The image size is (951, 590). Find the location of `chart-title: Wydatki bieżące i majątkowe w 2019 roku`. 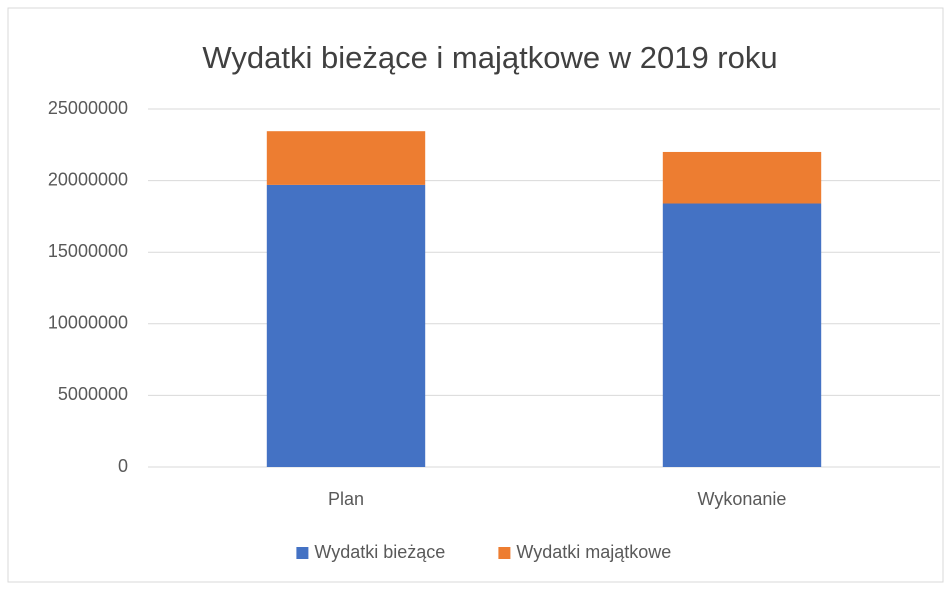

chart-title: Wydatki bieżące i majątkowe w 2019 roku is located at coordinates (489, 57).